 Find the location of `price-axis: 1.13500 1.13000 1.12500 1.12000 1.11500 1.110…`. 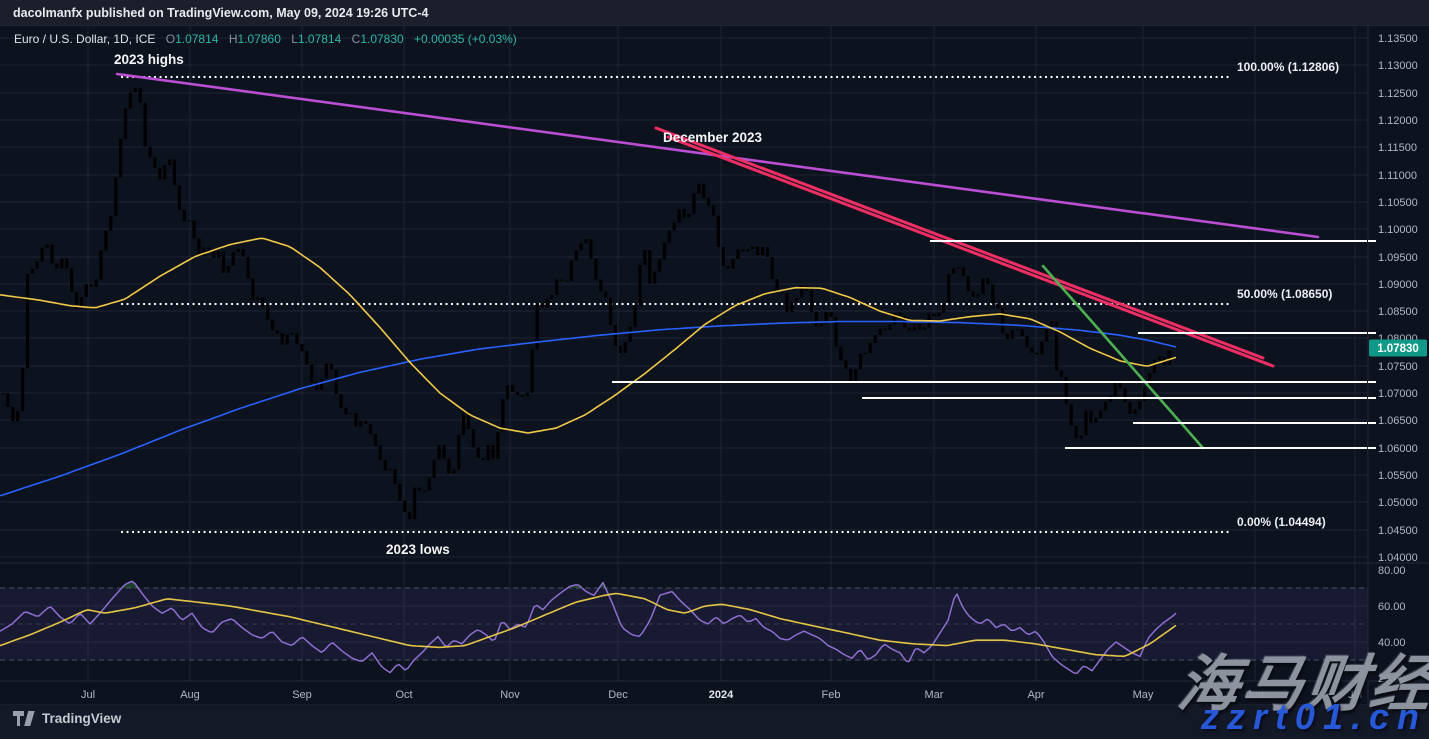

price-axis: 1.13500 1.13000 1.12500 1.12000 1.11500 1.110… is located at coordinates (1393, 298).